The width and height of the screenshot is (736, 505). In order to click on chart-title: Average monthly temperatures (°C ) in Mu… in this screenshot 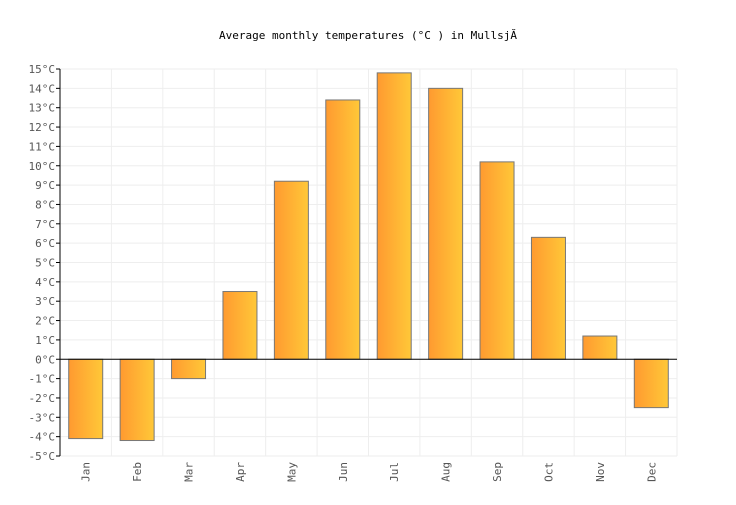, I will do `click(368, 35)`.